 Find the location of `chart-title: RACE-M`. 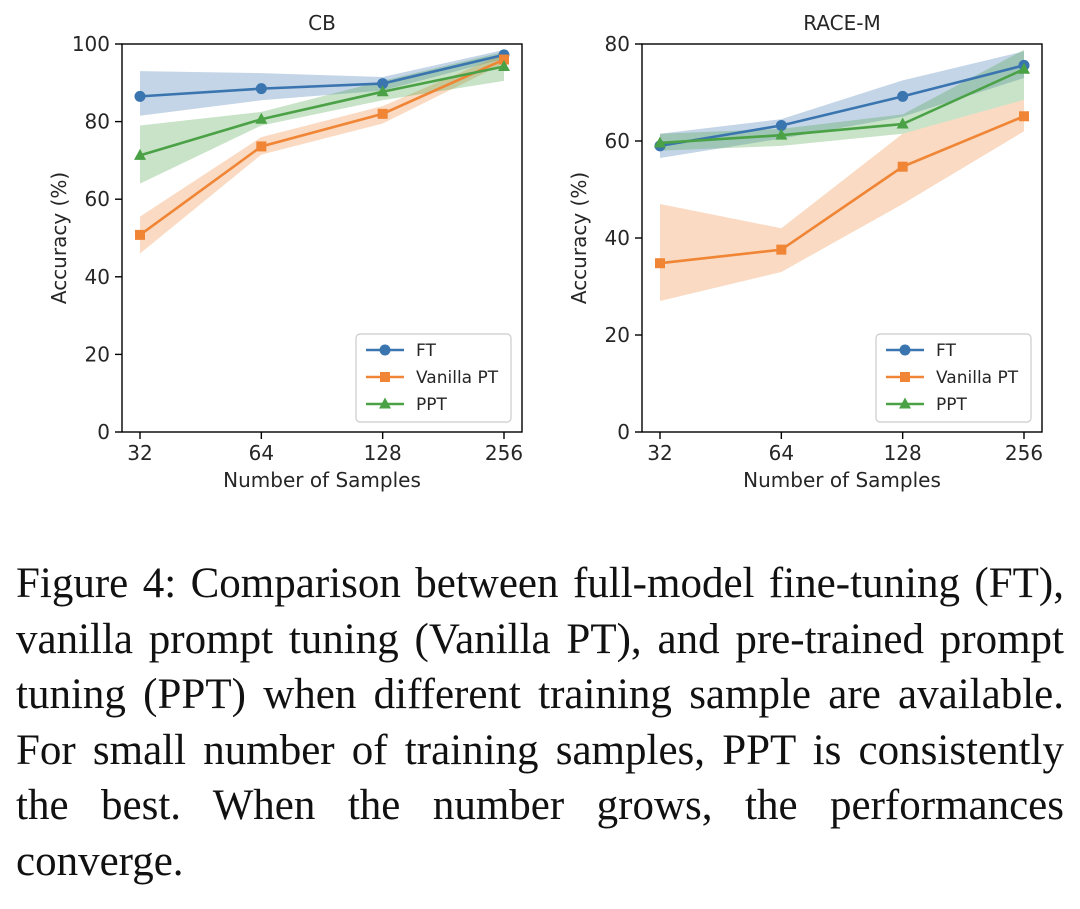

chart-title: RACE-M is located at coordinates (842, 23).